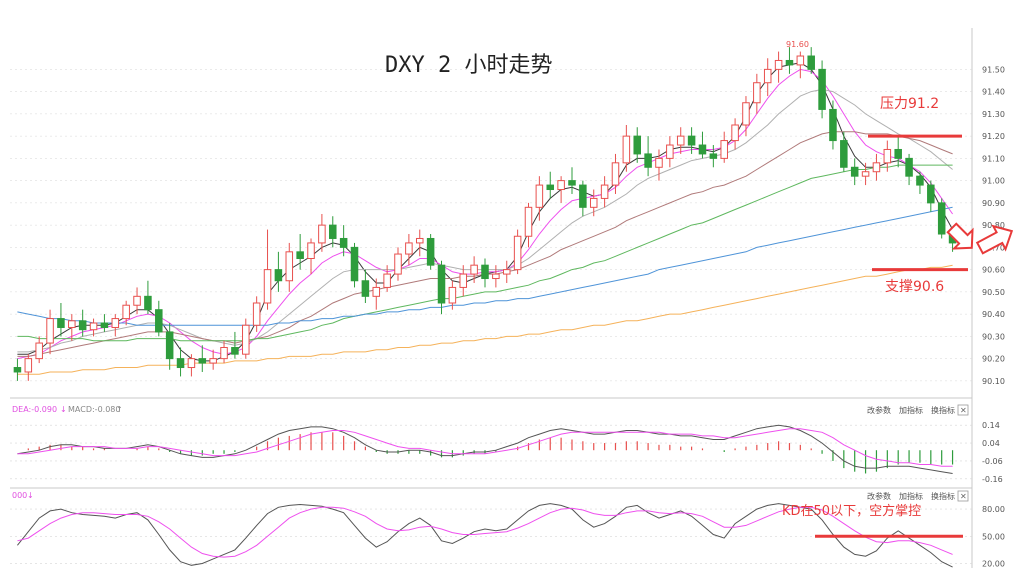  What do you see at coordinates (911, 496) in the screenshot?
I see `kd-add-indicator-button: 加指标` at bounding box center [911, 496].